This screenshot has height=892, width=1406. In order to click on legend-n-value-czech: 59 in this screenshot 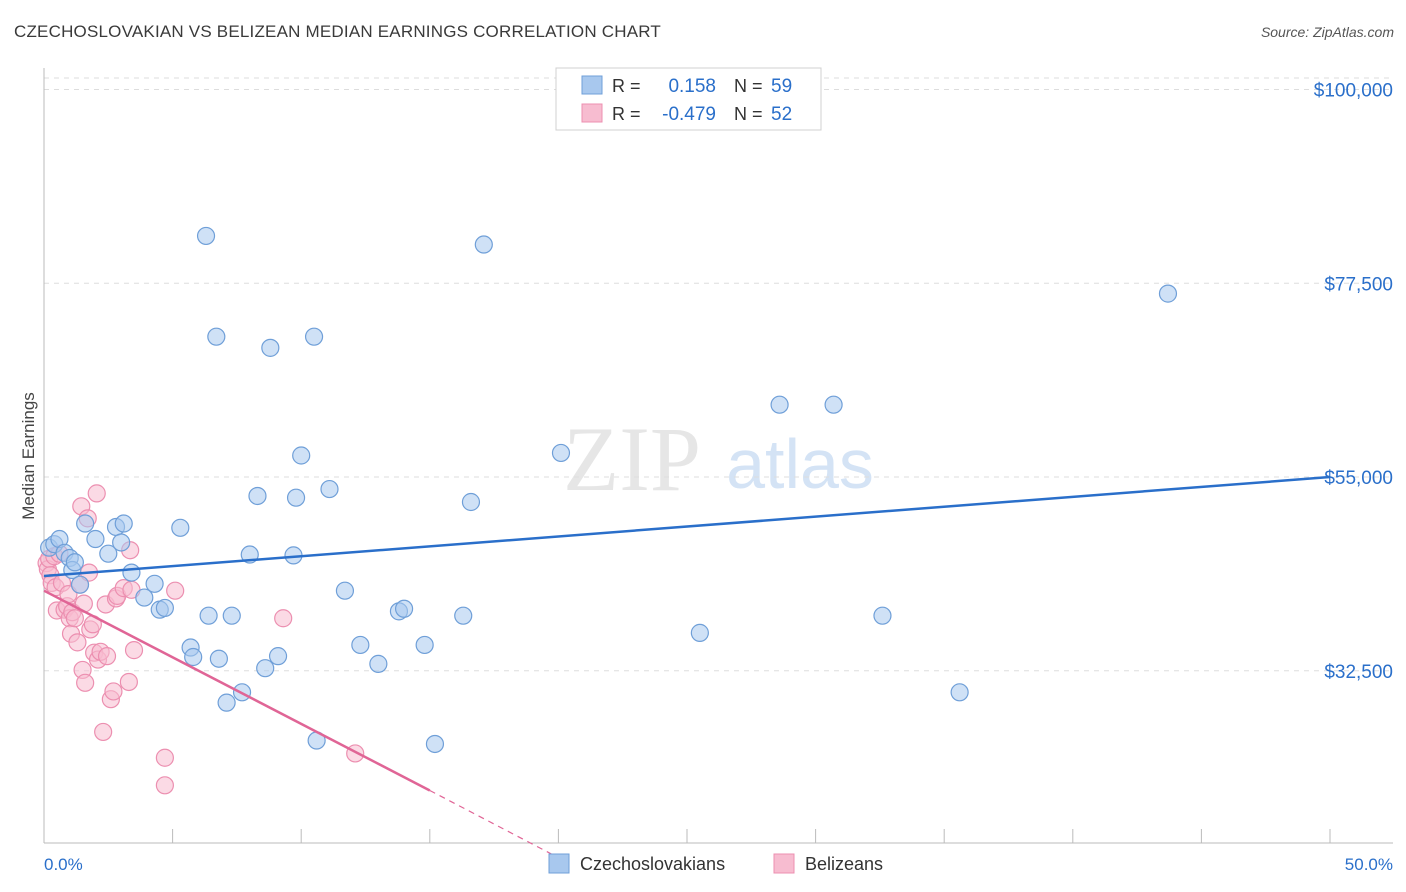, I will do `click(781, 86)`.